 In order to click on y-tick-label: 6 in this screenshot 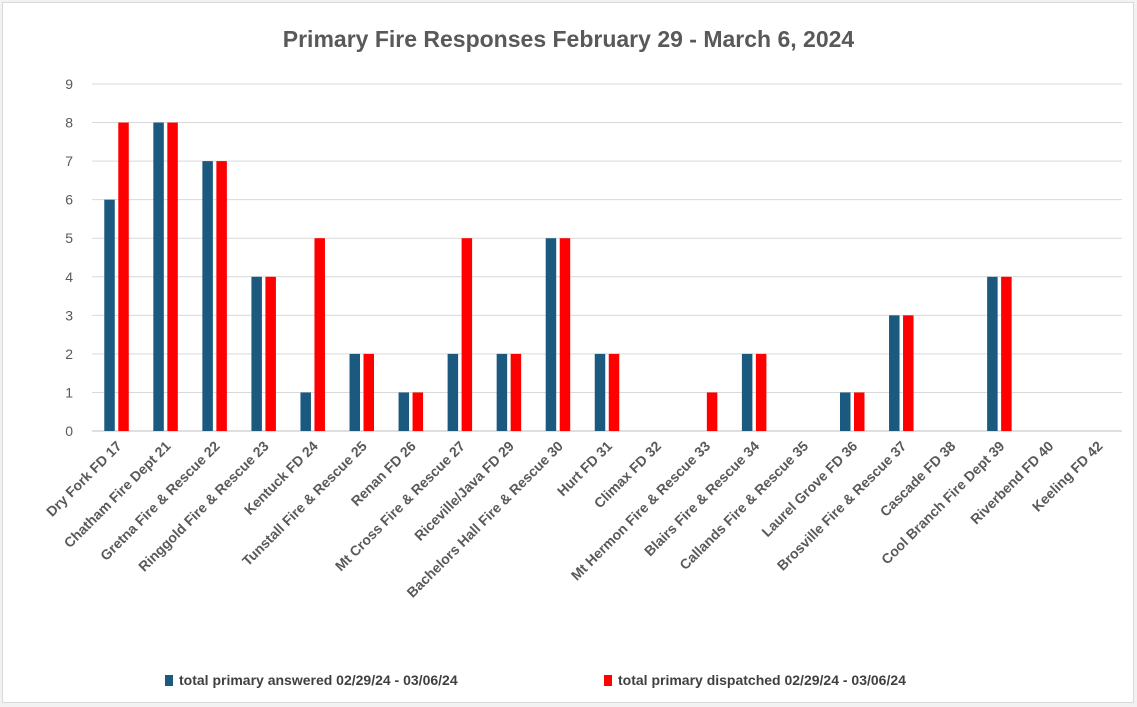, I will do `click(69, 200)`.